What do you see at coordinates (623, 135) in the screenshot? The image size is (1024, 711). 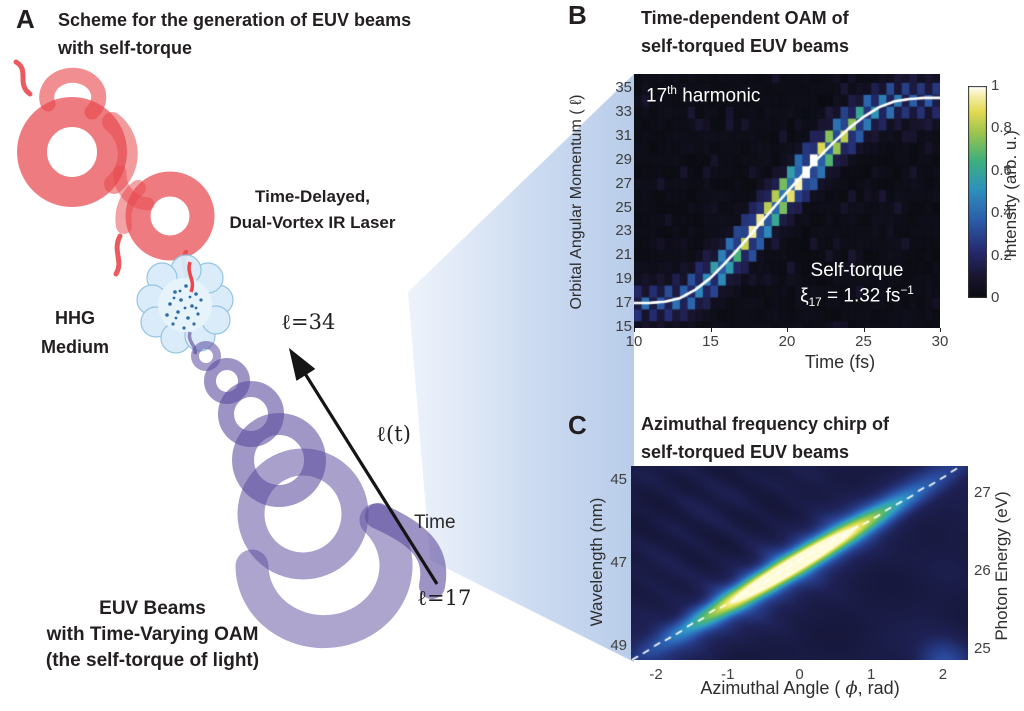 I see `b-ytick-31: 31` at bounding box center [623, 135].